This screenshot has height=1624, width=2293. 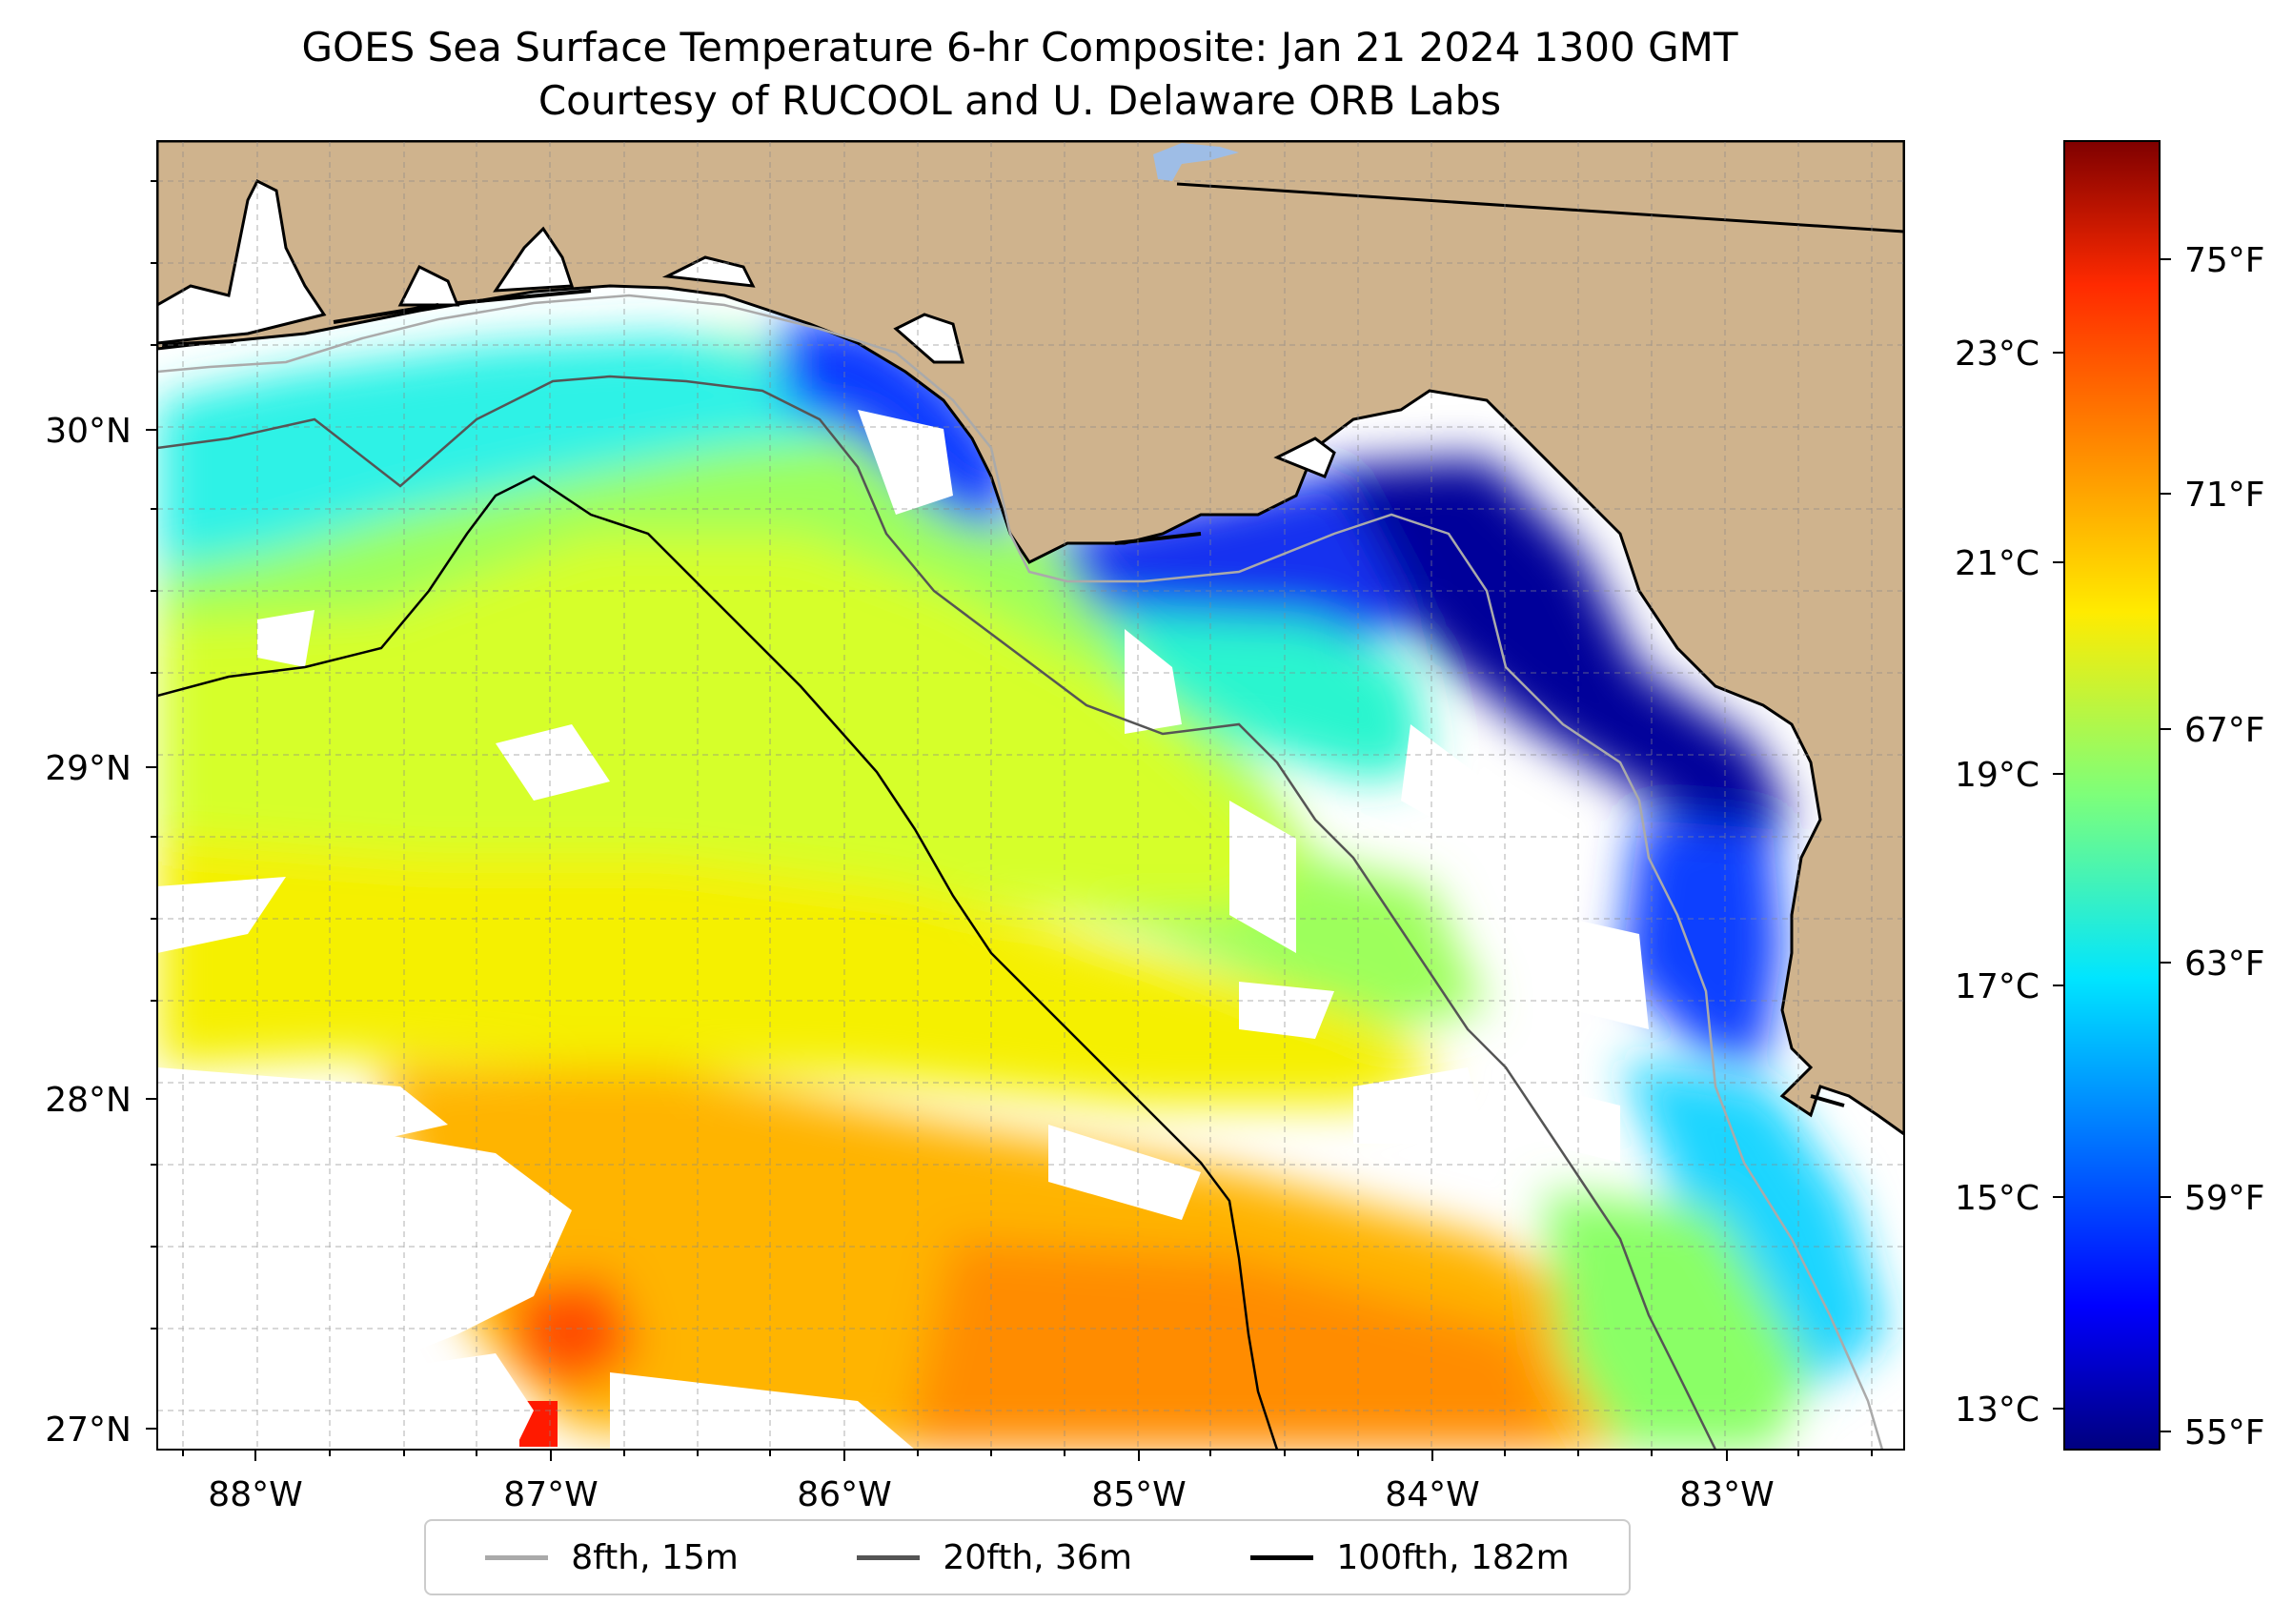 I want to click on cbar-c-17: 17°C, so click(x=1997, y=986).